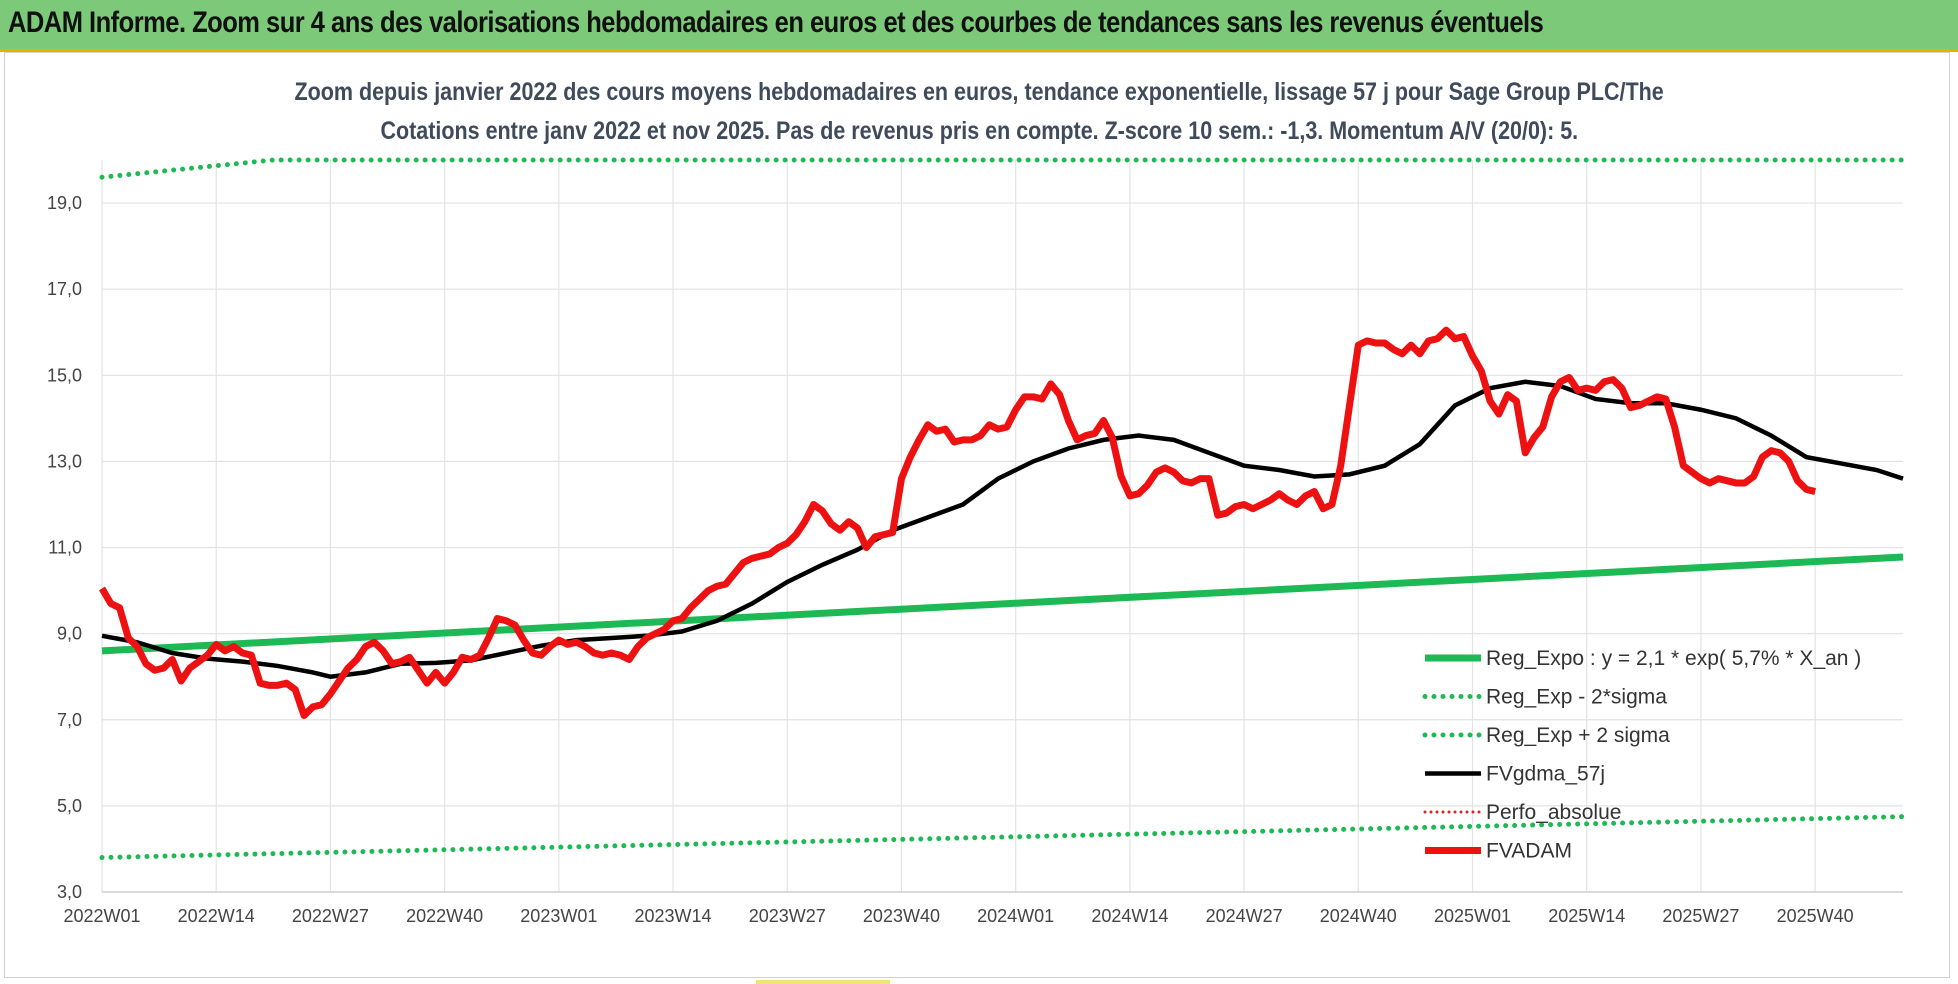  What do you see at coordinates (1553, 812) in the screenshot?
I see `legend-label: Perfo_absolue` at bounding box center [1553, 812].